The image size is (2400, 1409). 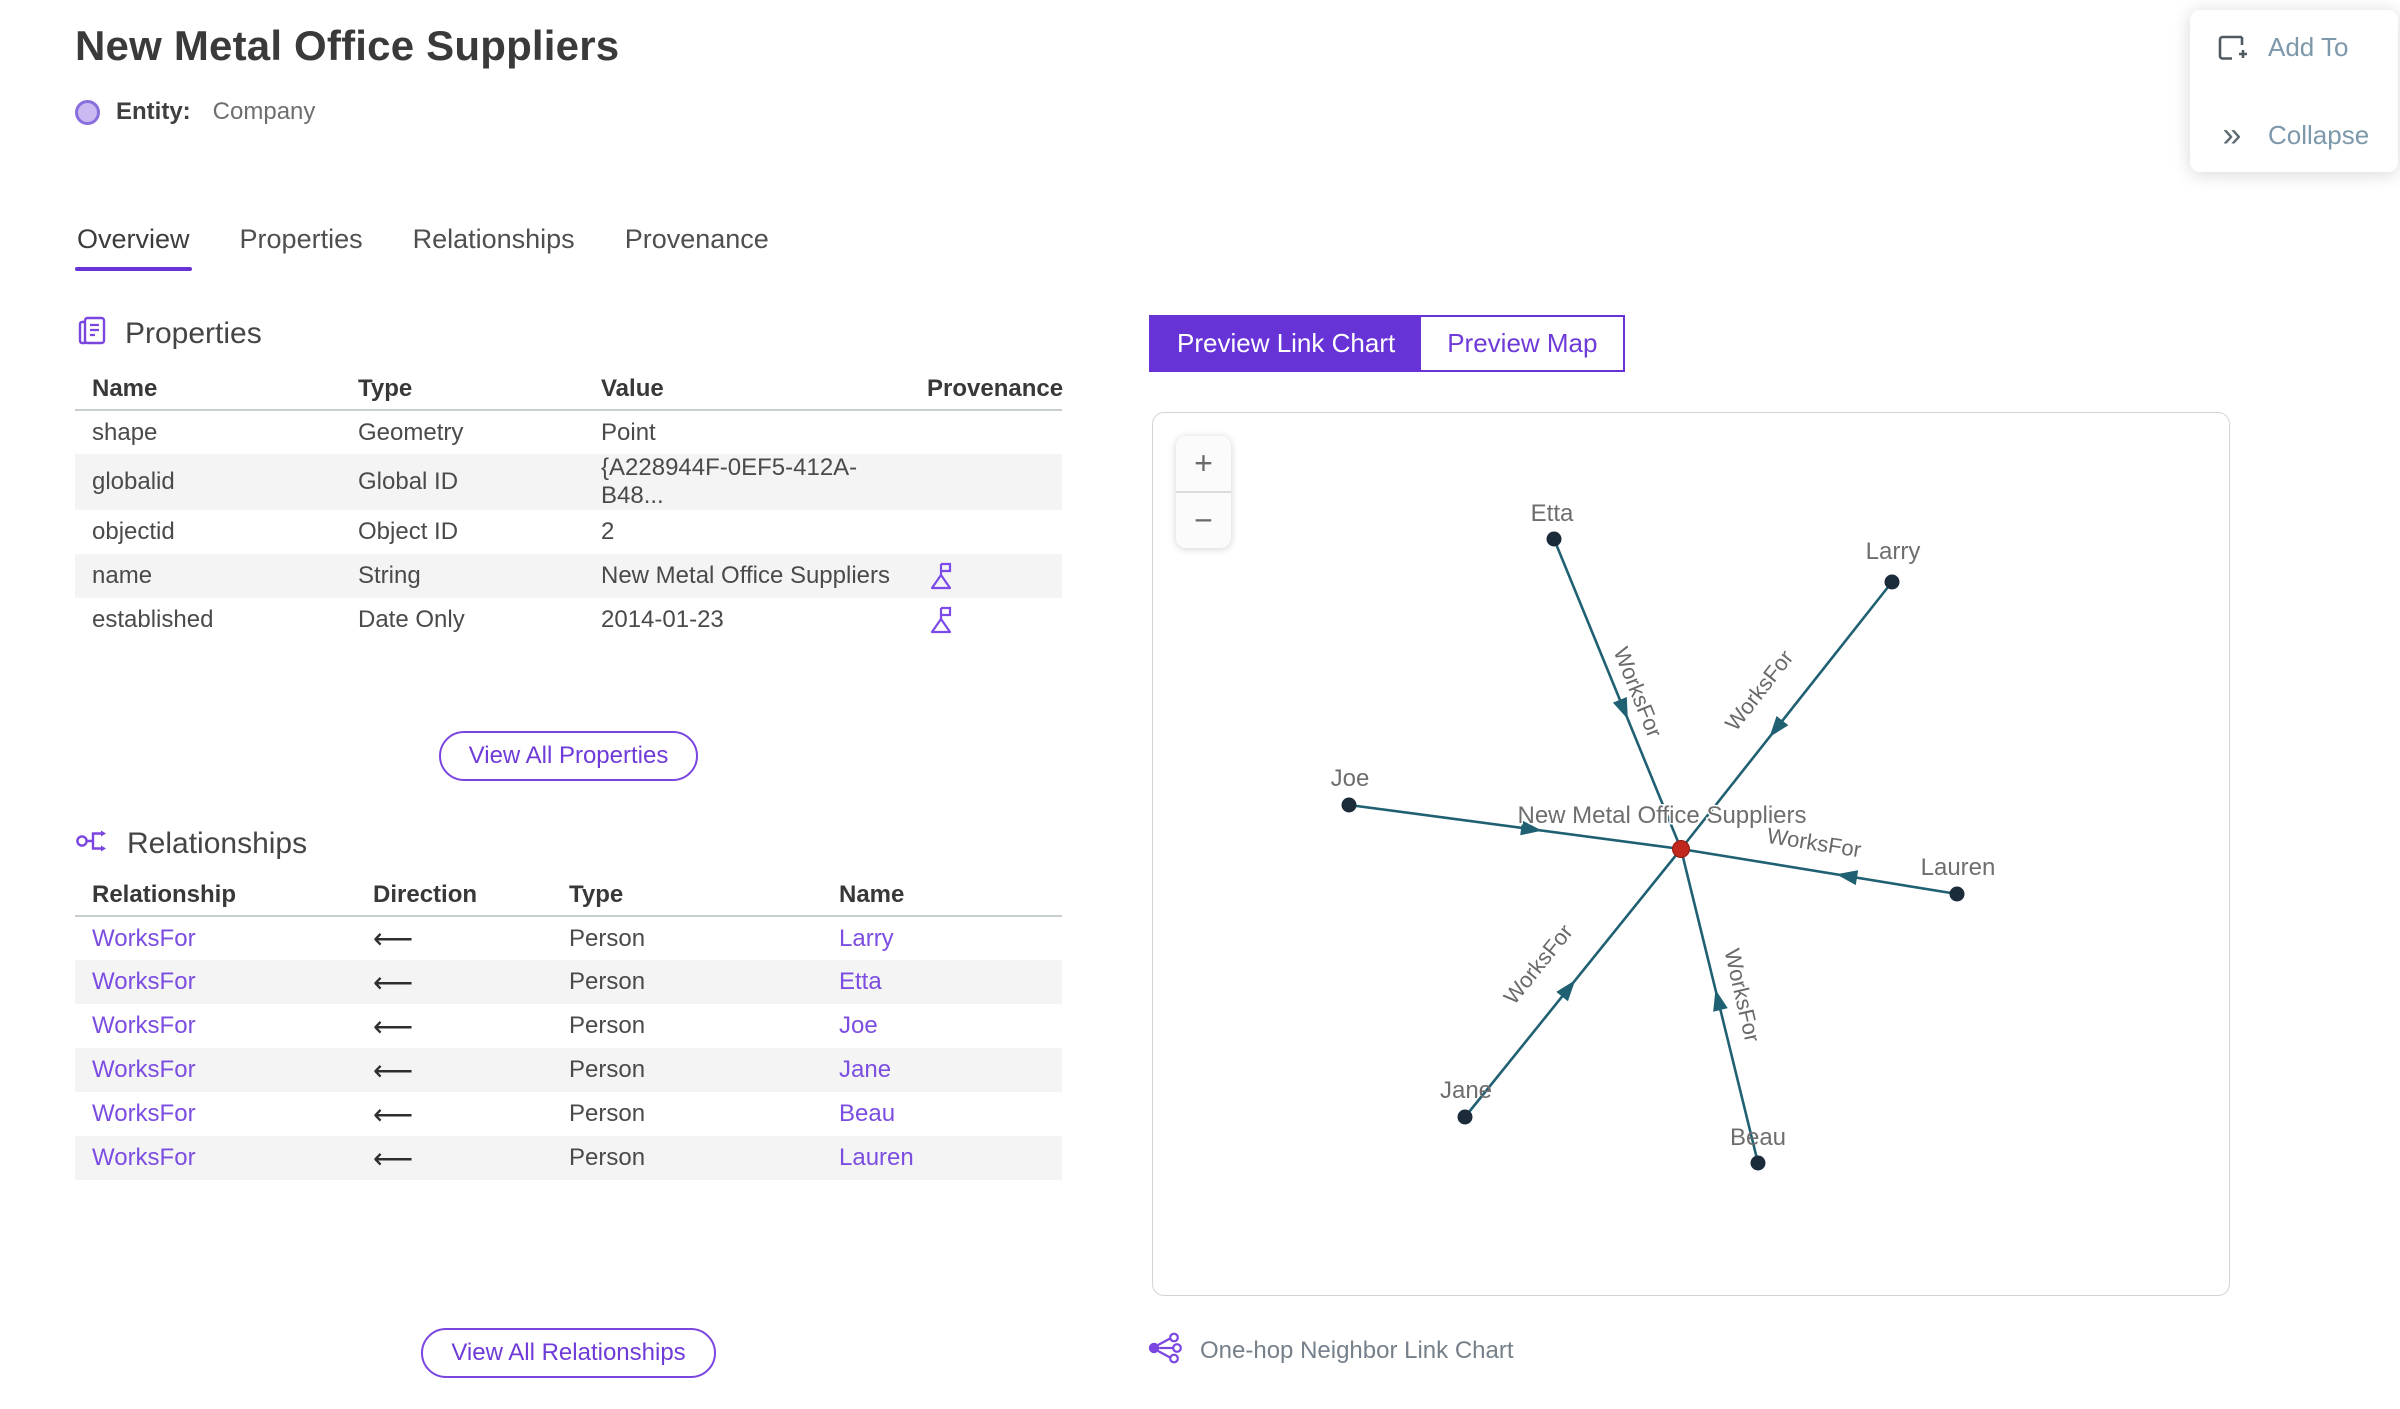 I want to click on column-header-relationship: Relationship, so click(x=215, y=895).